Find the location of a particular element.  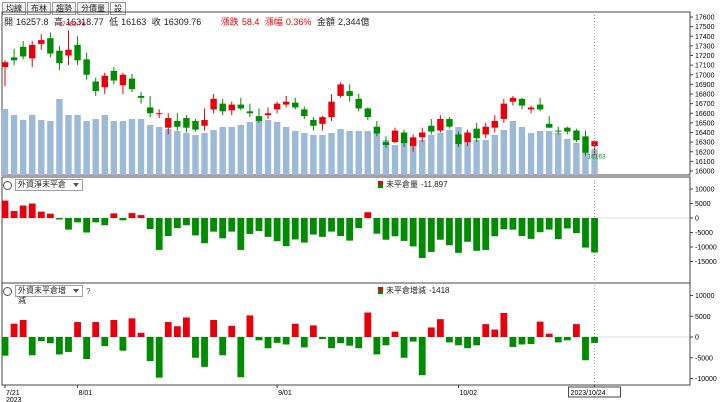

price-tick-label: 16800 is located at coordinates (705, 95).